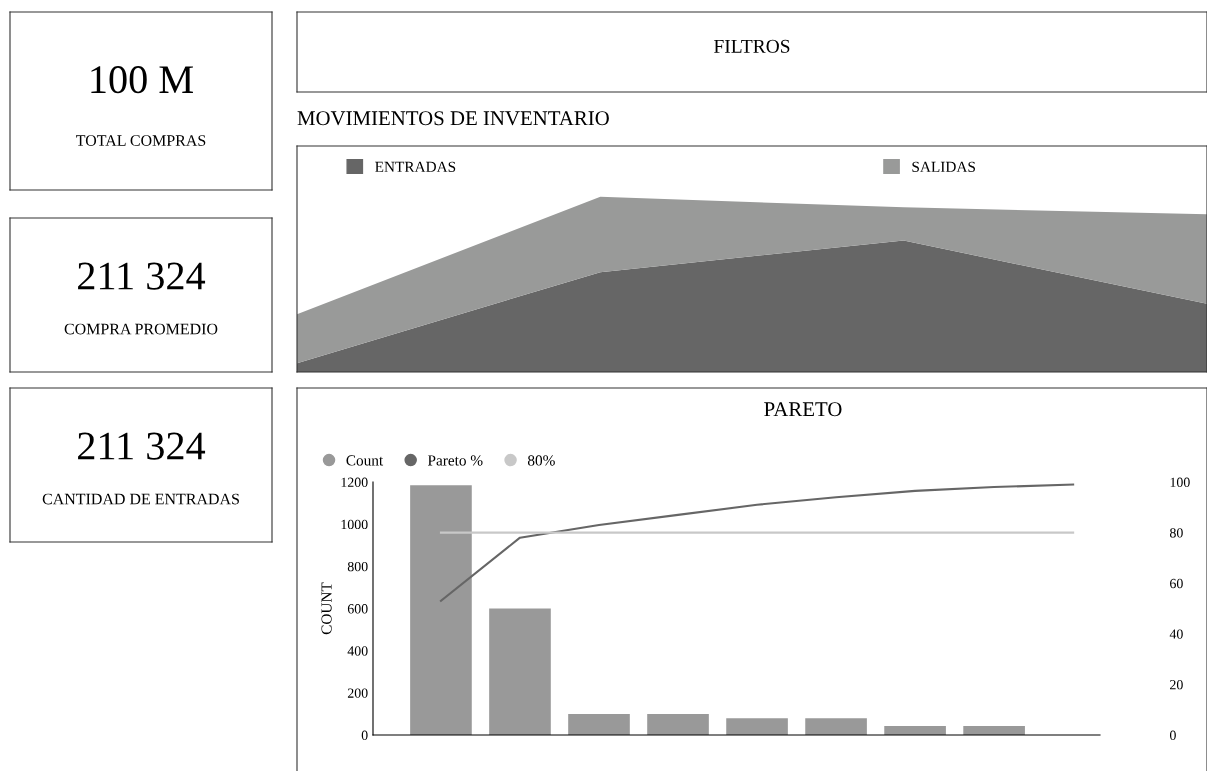 Image resolution: width=1207 pixels, height=771 pixels. I want to click on legend-label: SALIDAS, so click(943, 166).